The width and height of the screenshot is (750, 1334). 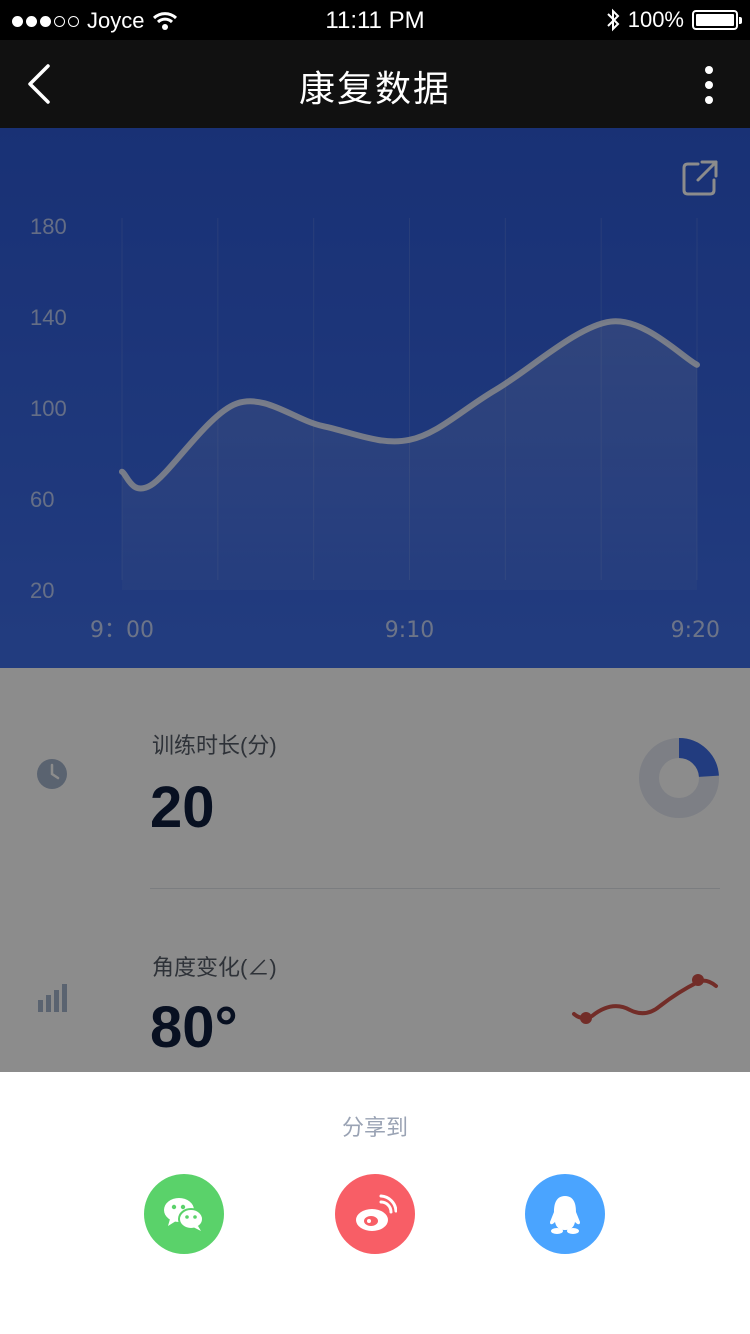 I want to click on y-tick-label: 140, so click(x=48, y=317).